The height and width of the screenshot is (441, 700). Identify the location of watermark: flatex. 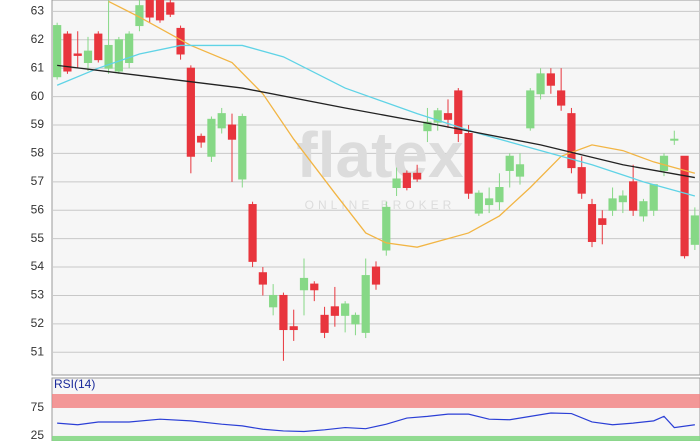
(380, 155).